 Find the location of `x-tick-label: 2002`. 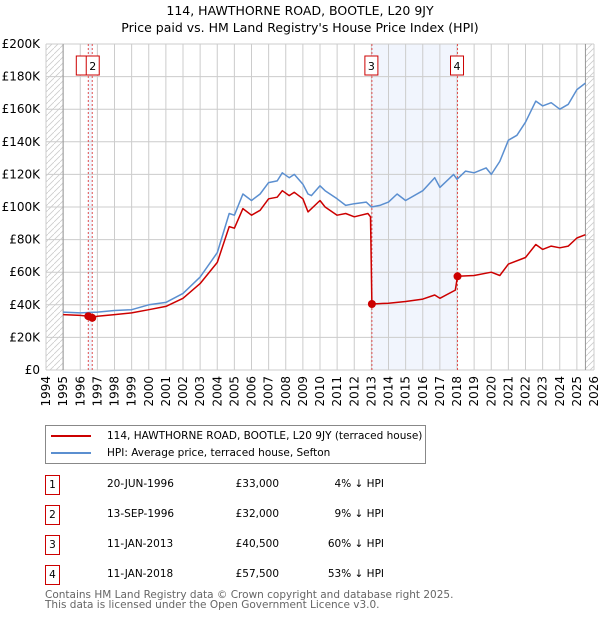

x-tick-label: 2002 is located at coordinates (183, 391).